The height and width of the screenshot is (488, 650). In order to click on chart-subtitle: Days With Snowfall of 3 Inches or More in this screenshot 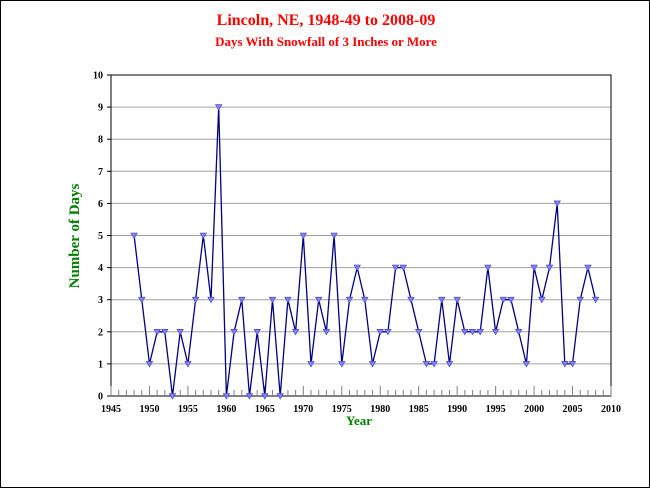, I will do `click(326, 41)`.